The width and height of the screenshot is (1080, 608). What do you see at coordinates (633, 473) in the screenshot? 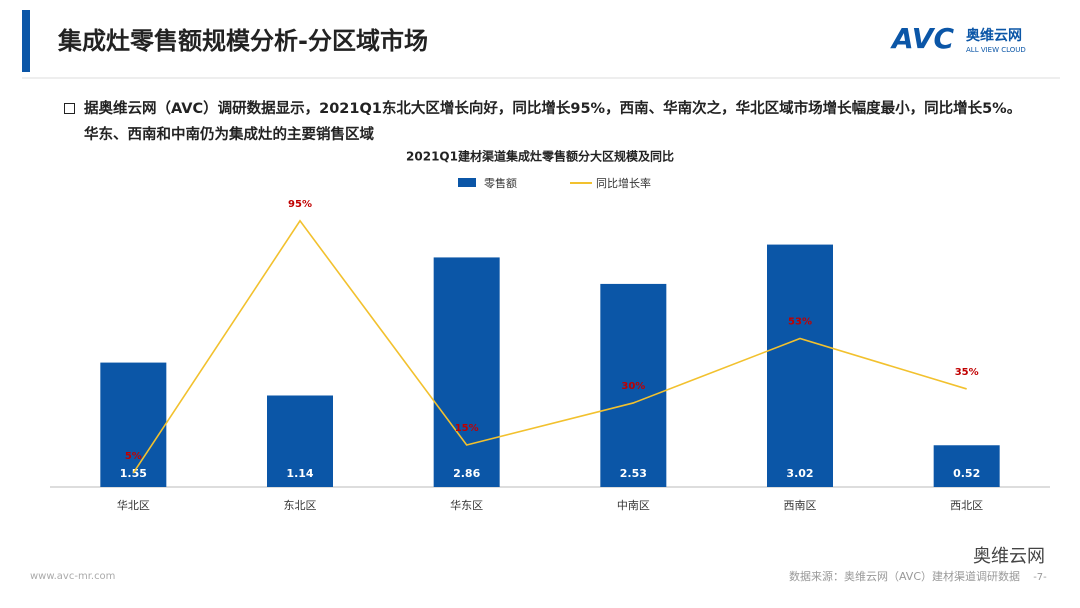
I see `bar-value-label: 2.53` at bounding box center [633, 473].